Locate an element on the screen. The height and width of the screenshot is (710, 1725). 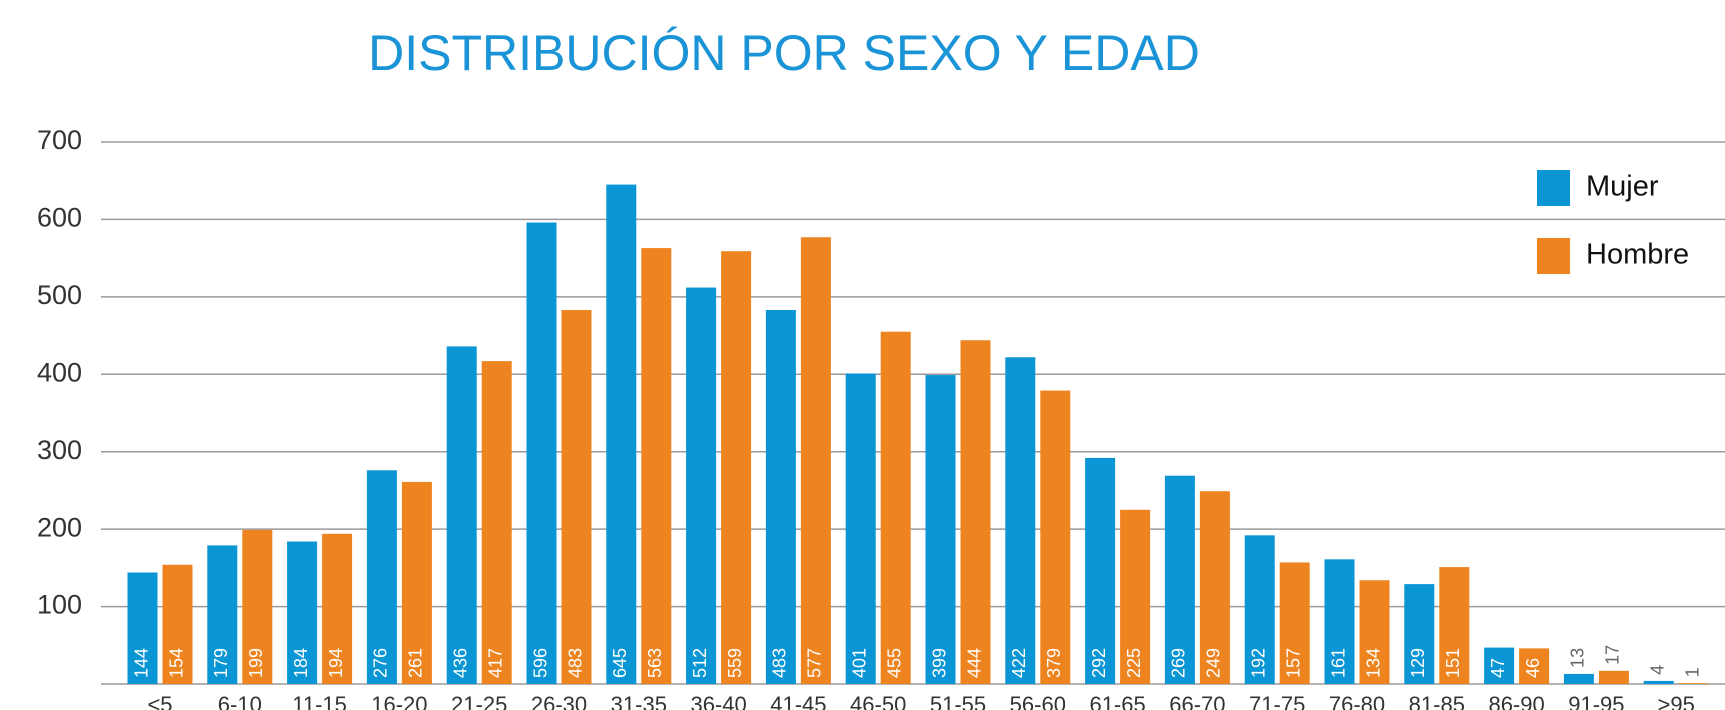
x-tick-label: <5 is located at coordinates (159, 701).